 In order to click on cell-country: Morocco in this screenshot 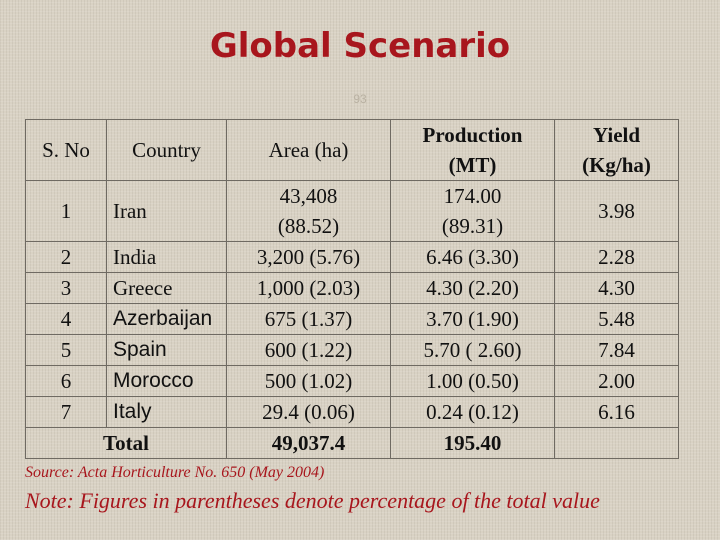, I will do `click(166, 381)`.